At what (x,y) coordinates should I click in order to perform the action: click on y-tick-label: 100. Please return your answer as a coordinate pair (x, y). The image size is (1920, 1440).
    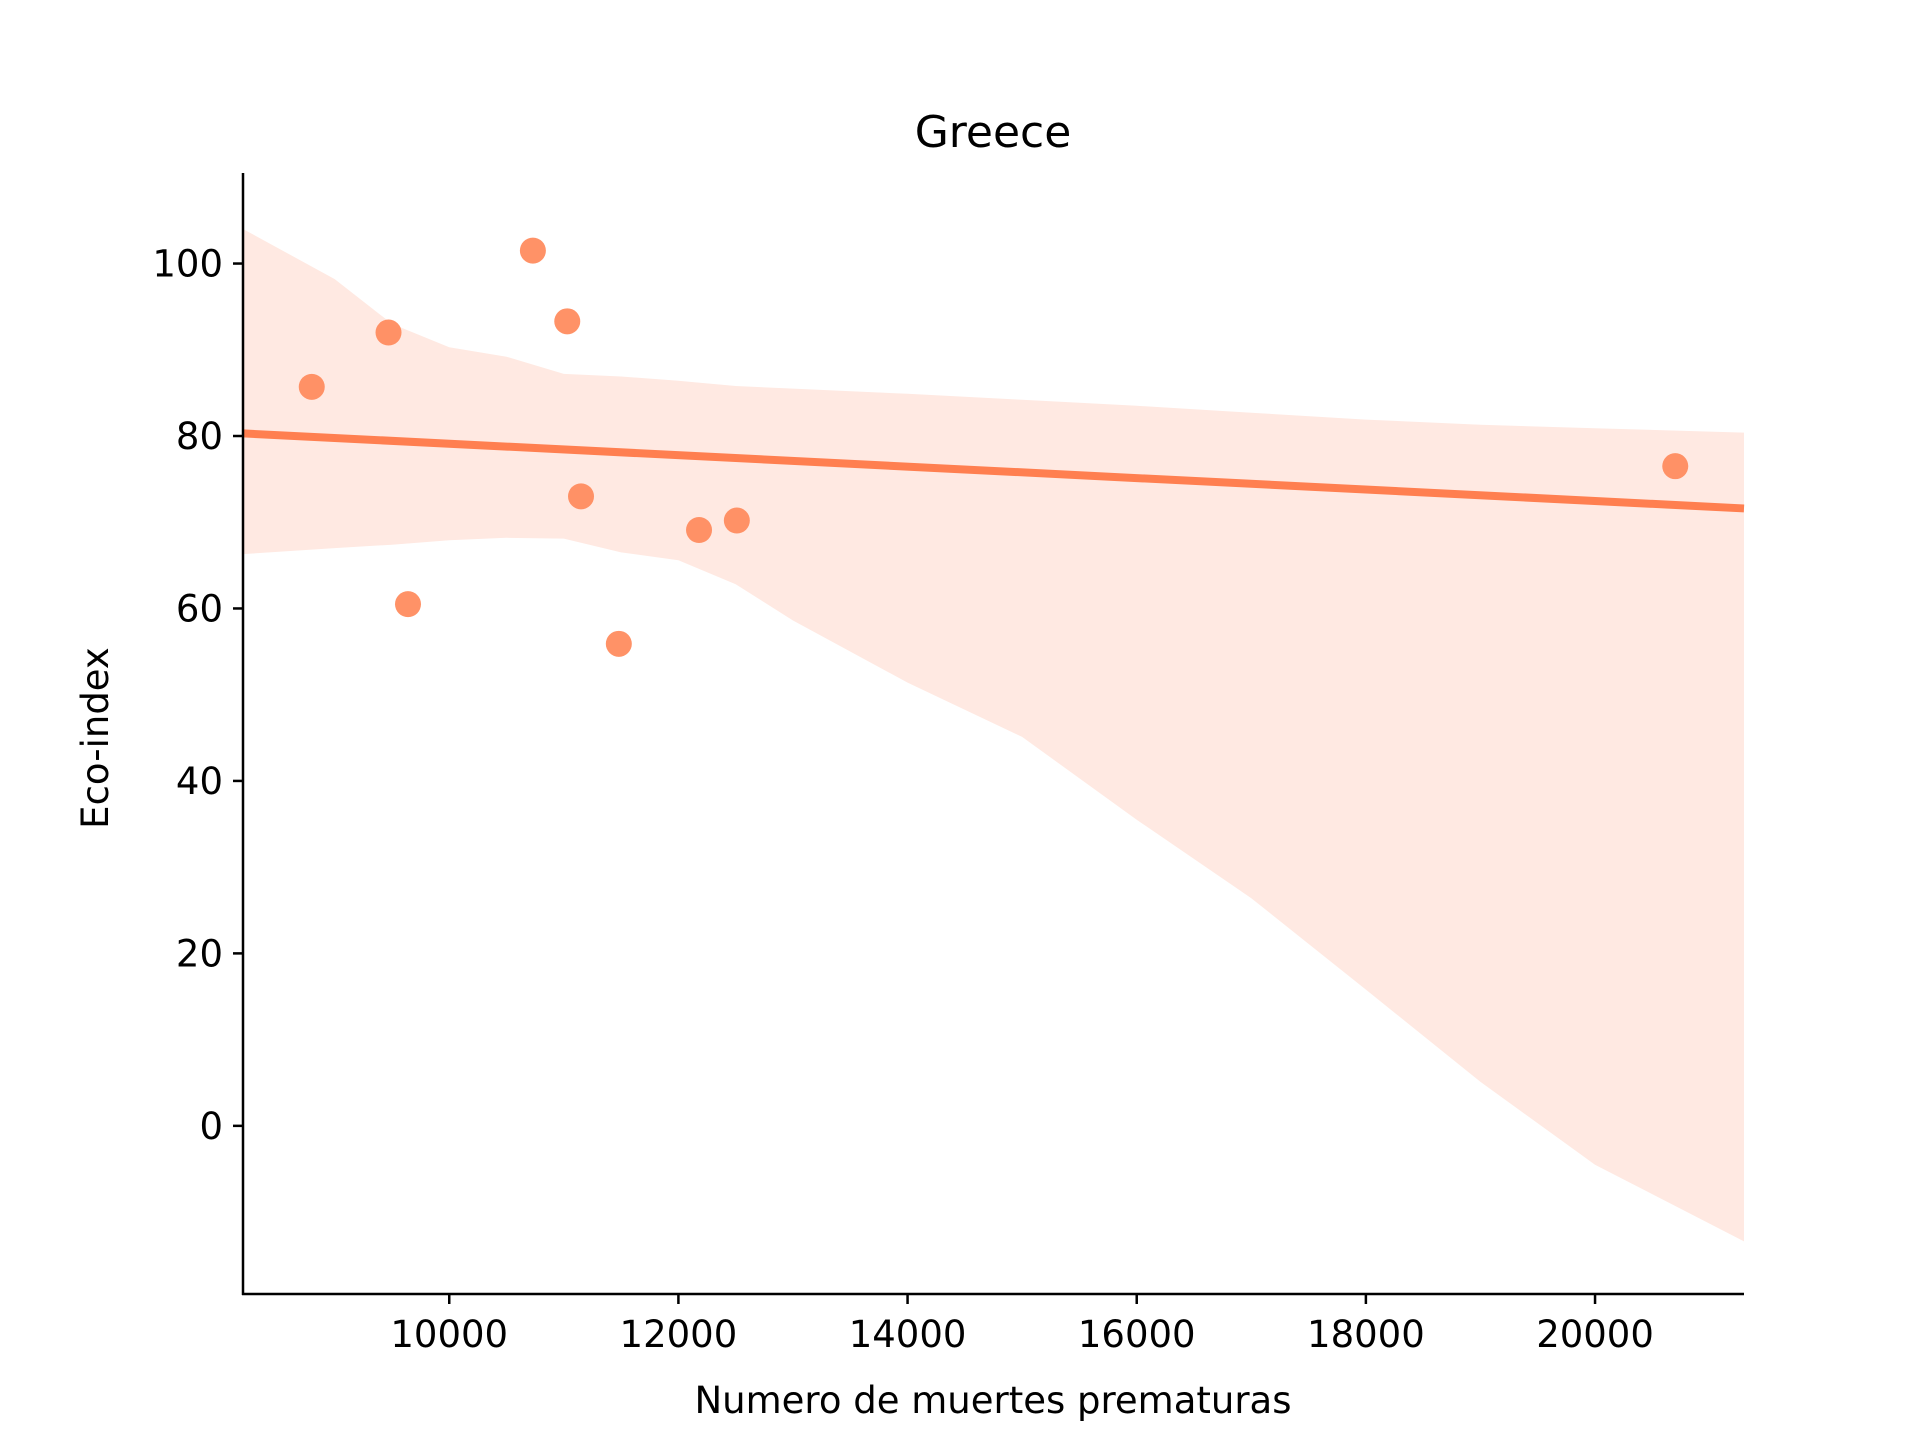
    Looking at the image, I should click on (187, 264).